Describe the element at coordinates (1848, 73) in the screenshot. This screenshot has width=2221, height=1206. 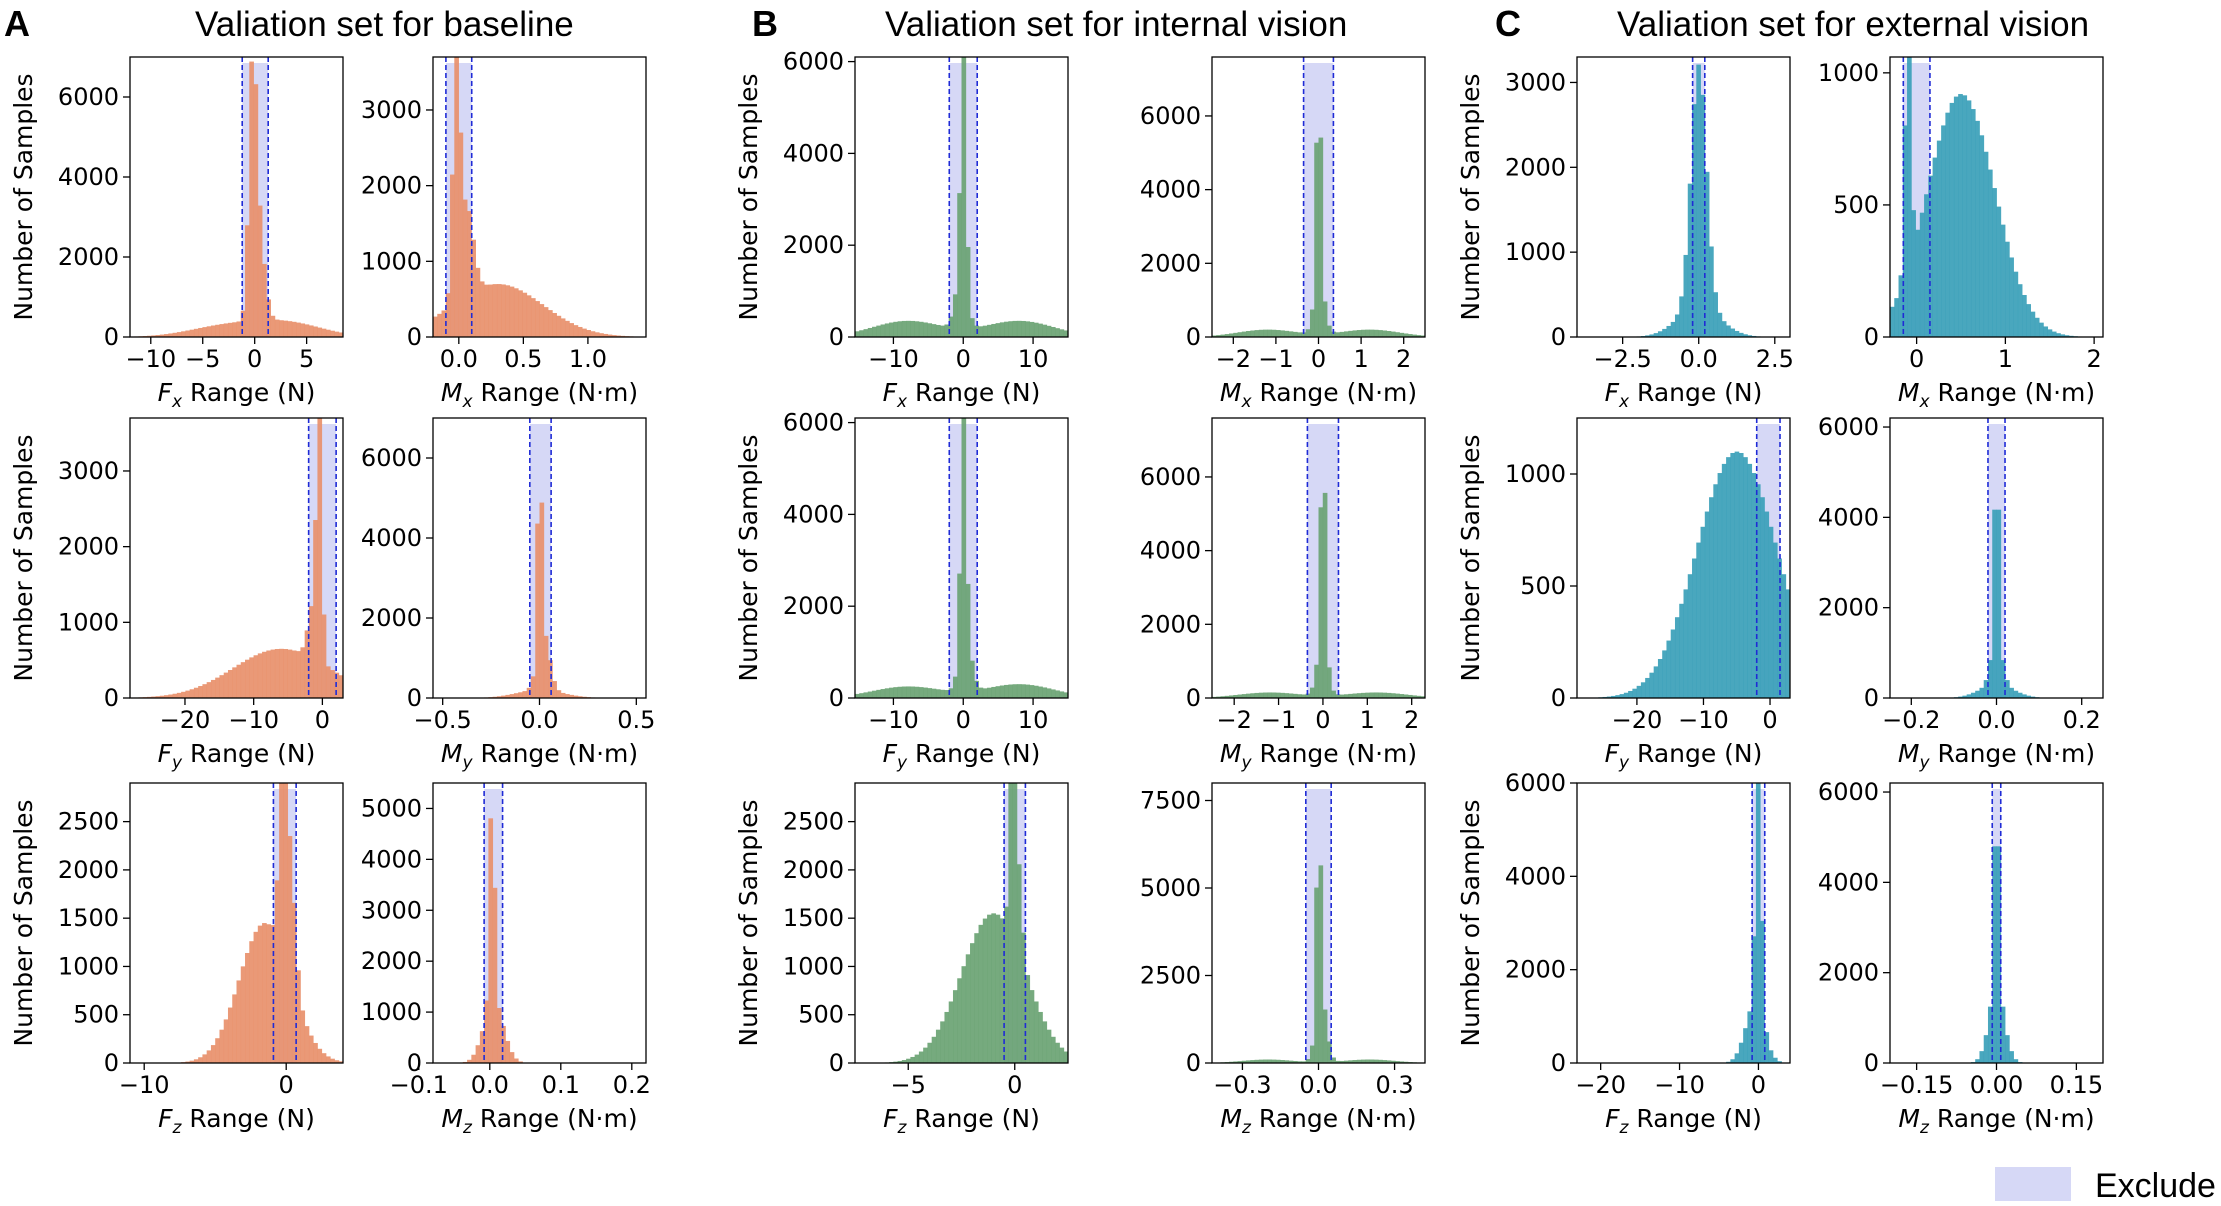
I see `y-tick-label: 1000` at that location.